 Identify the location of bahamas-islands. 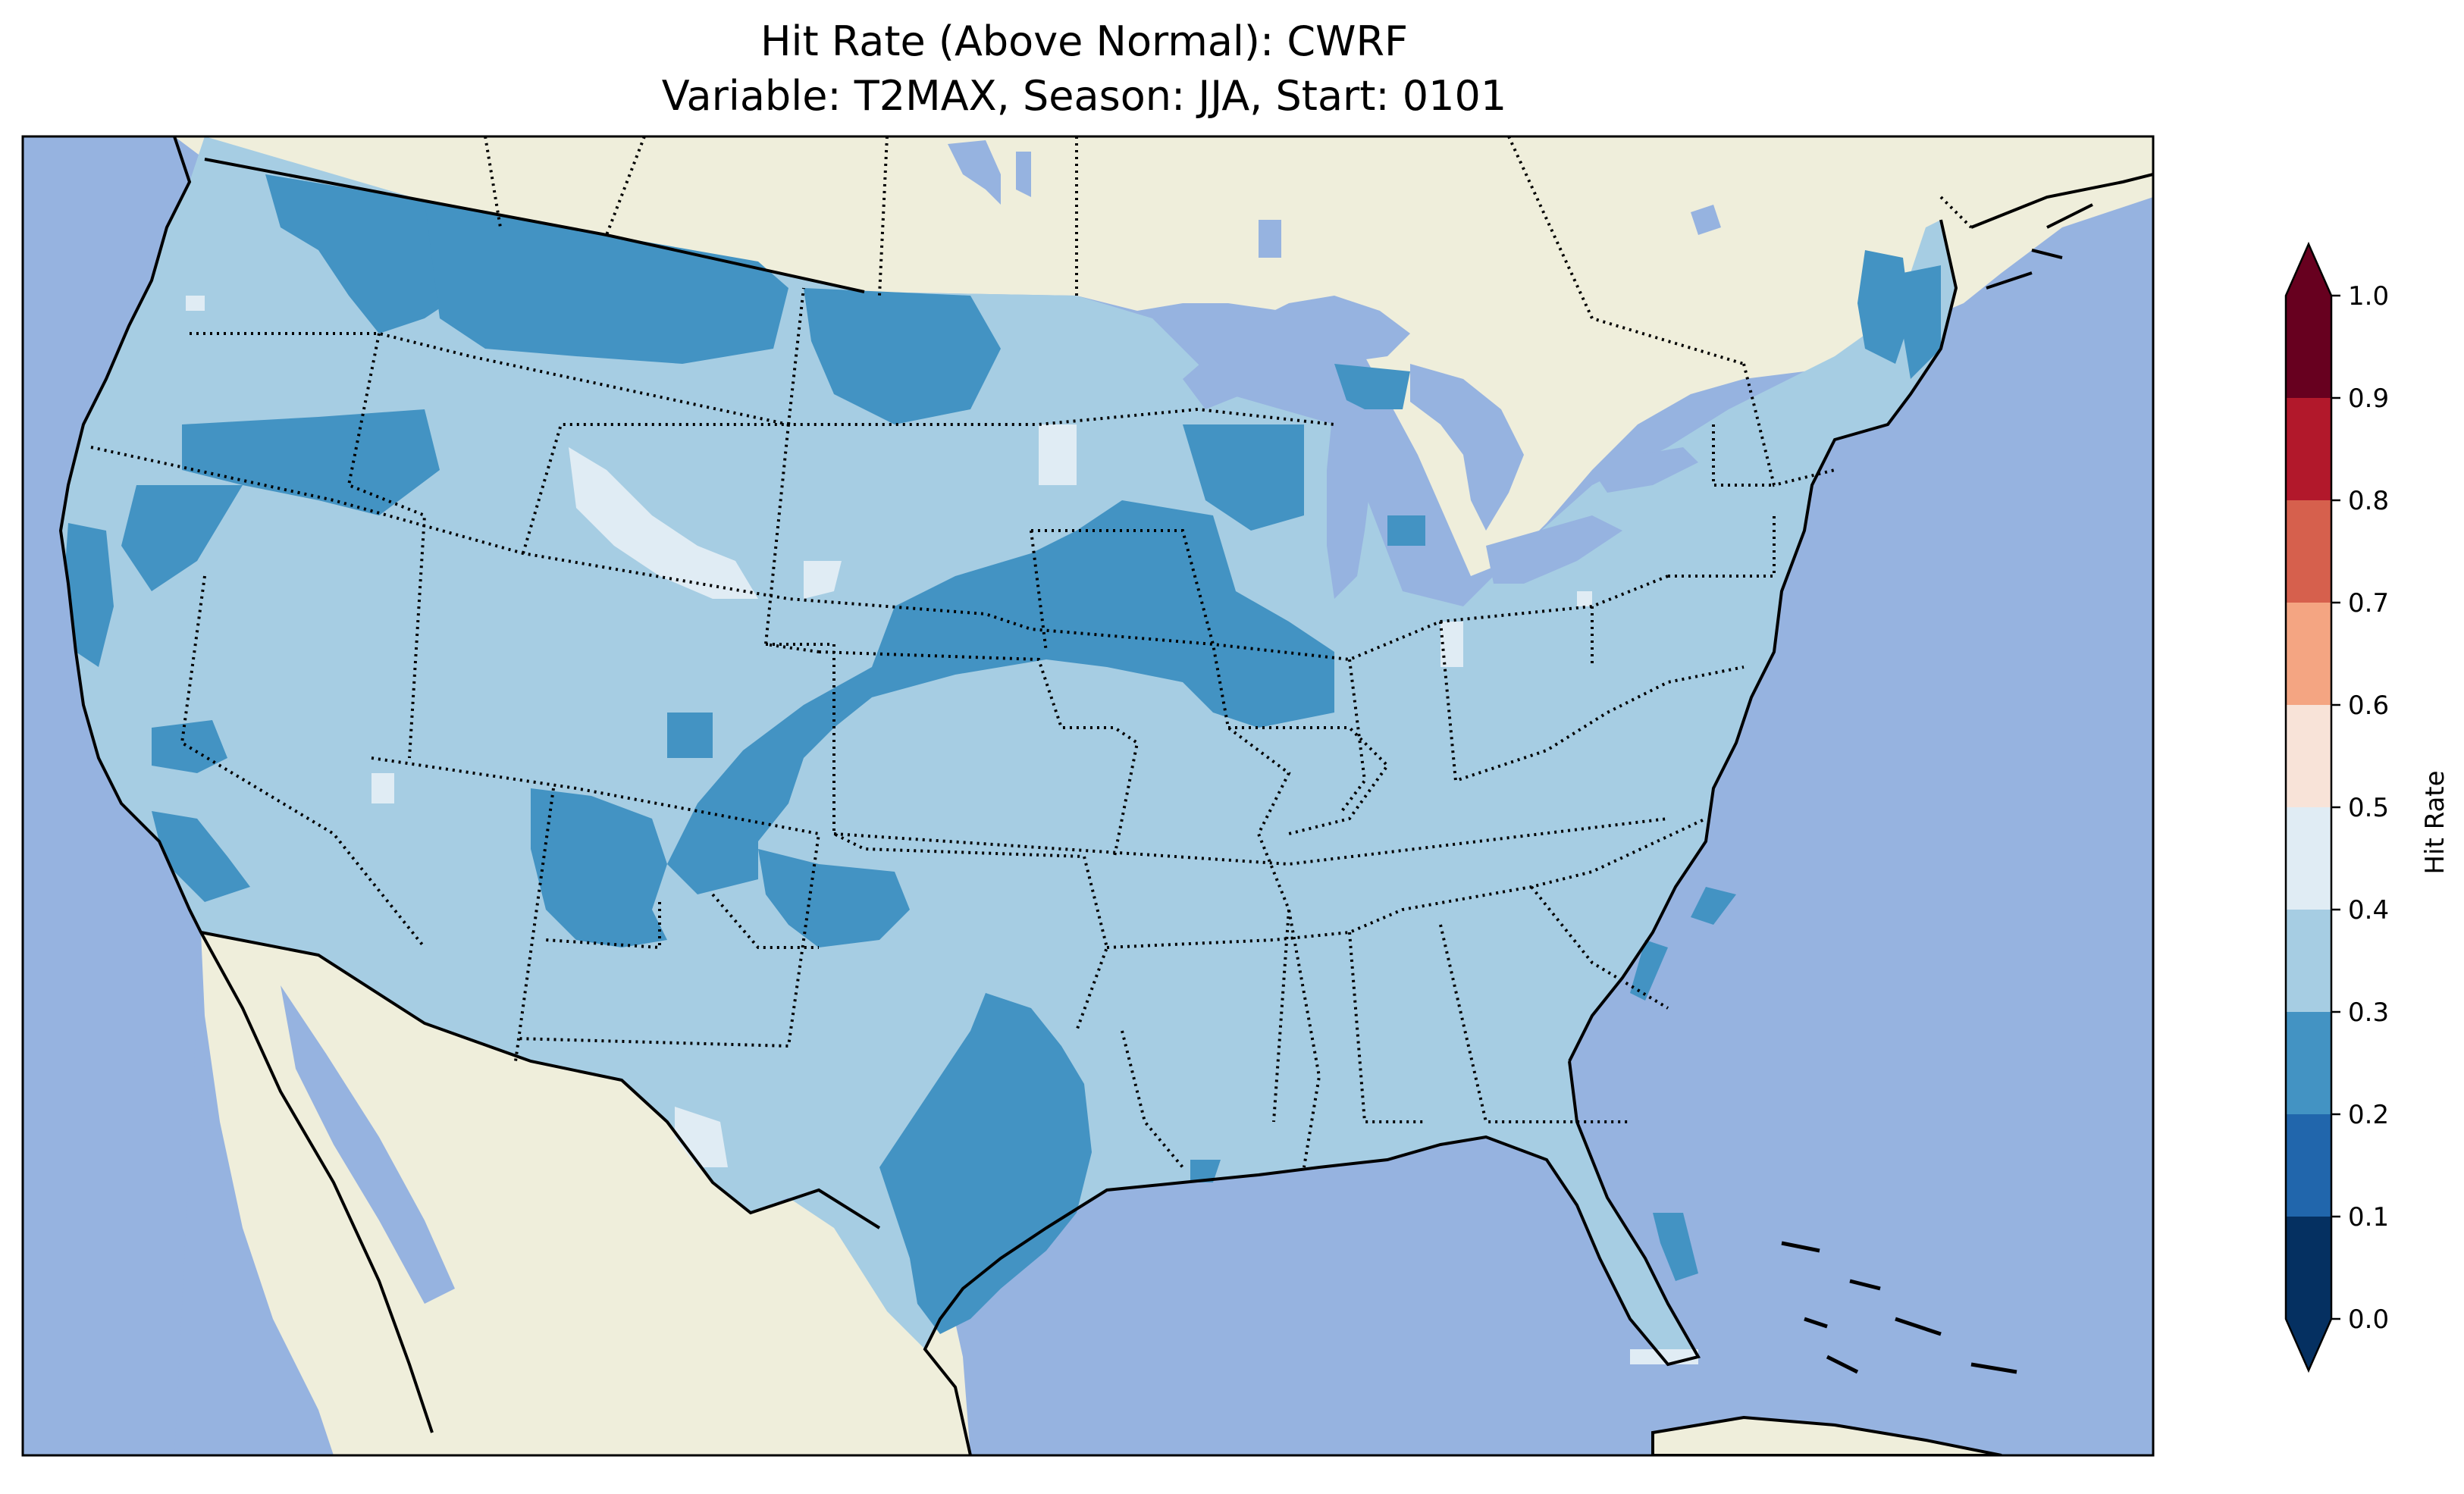
(1899, 1307).